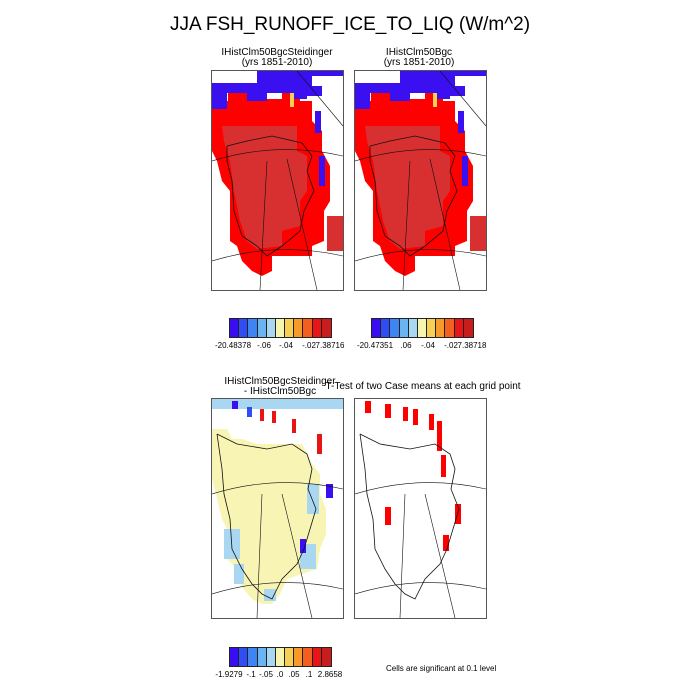  I want to click on significance-note: Cells are significant at 0.1 level, so click(441, 668).